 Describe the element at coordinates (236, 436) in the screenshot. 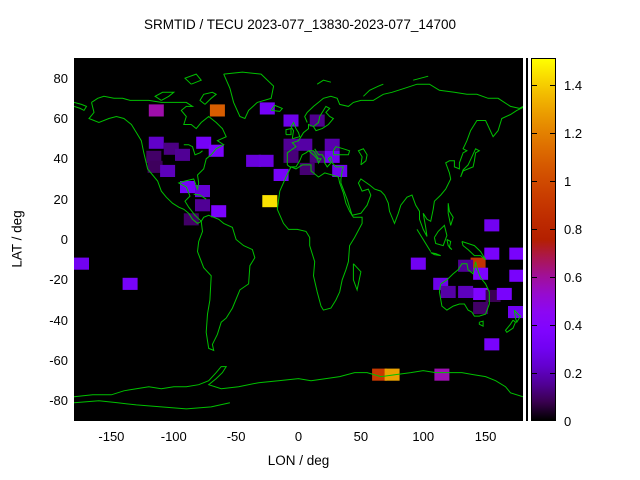

I see `x-tick-label: -50` at that location.